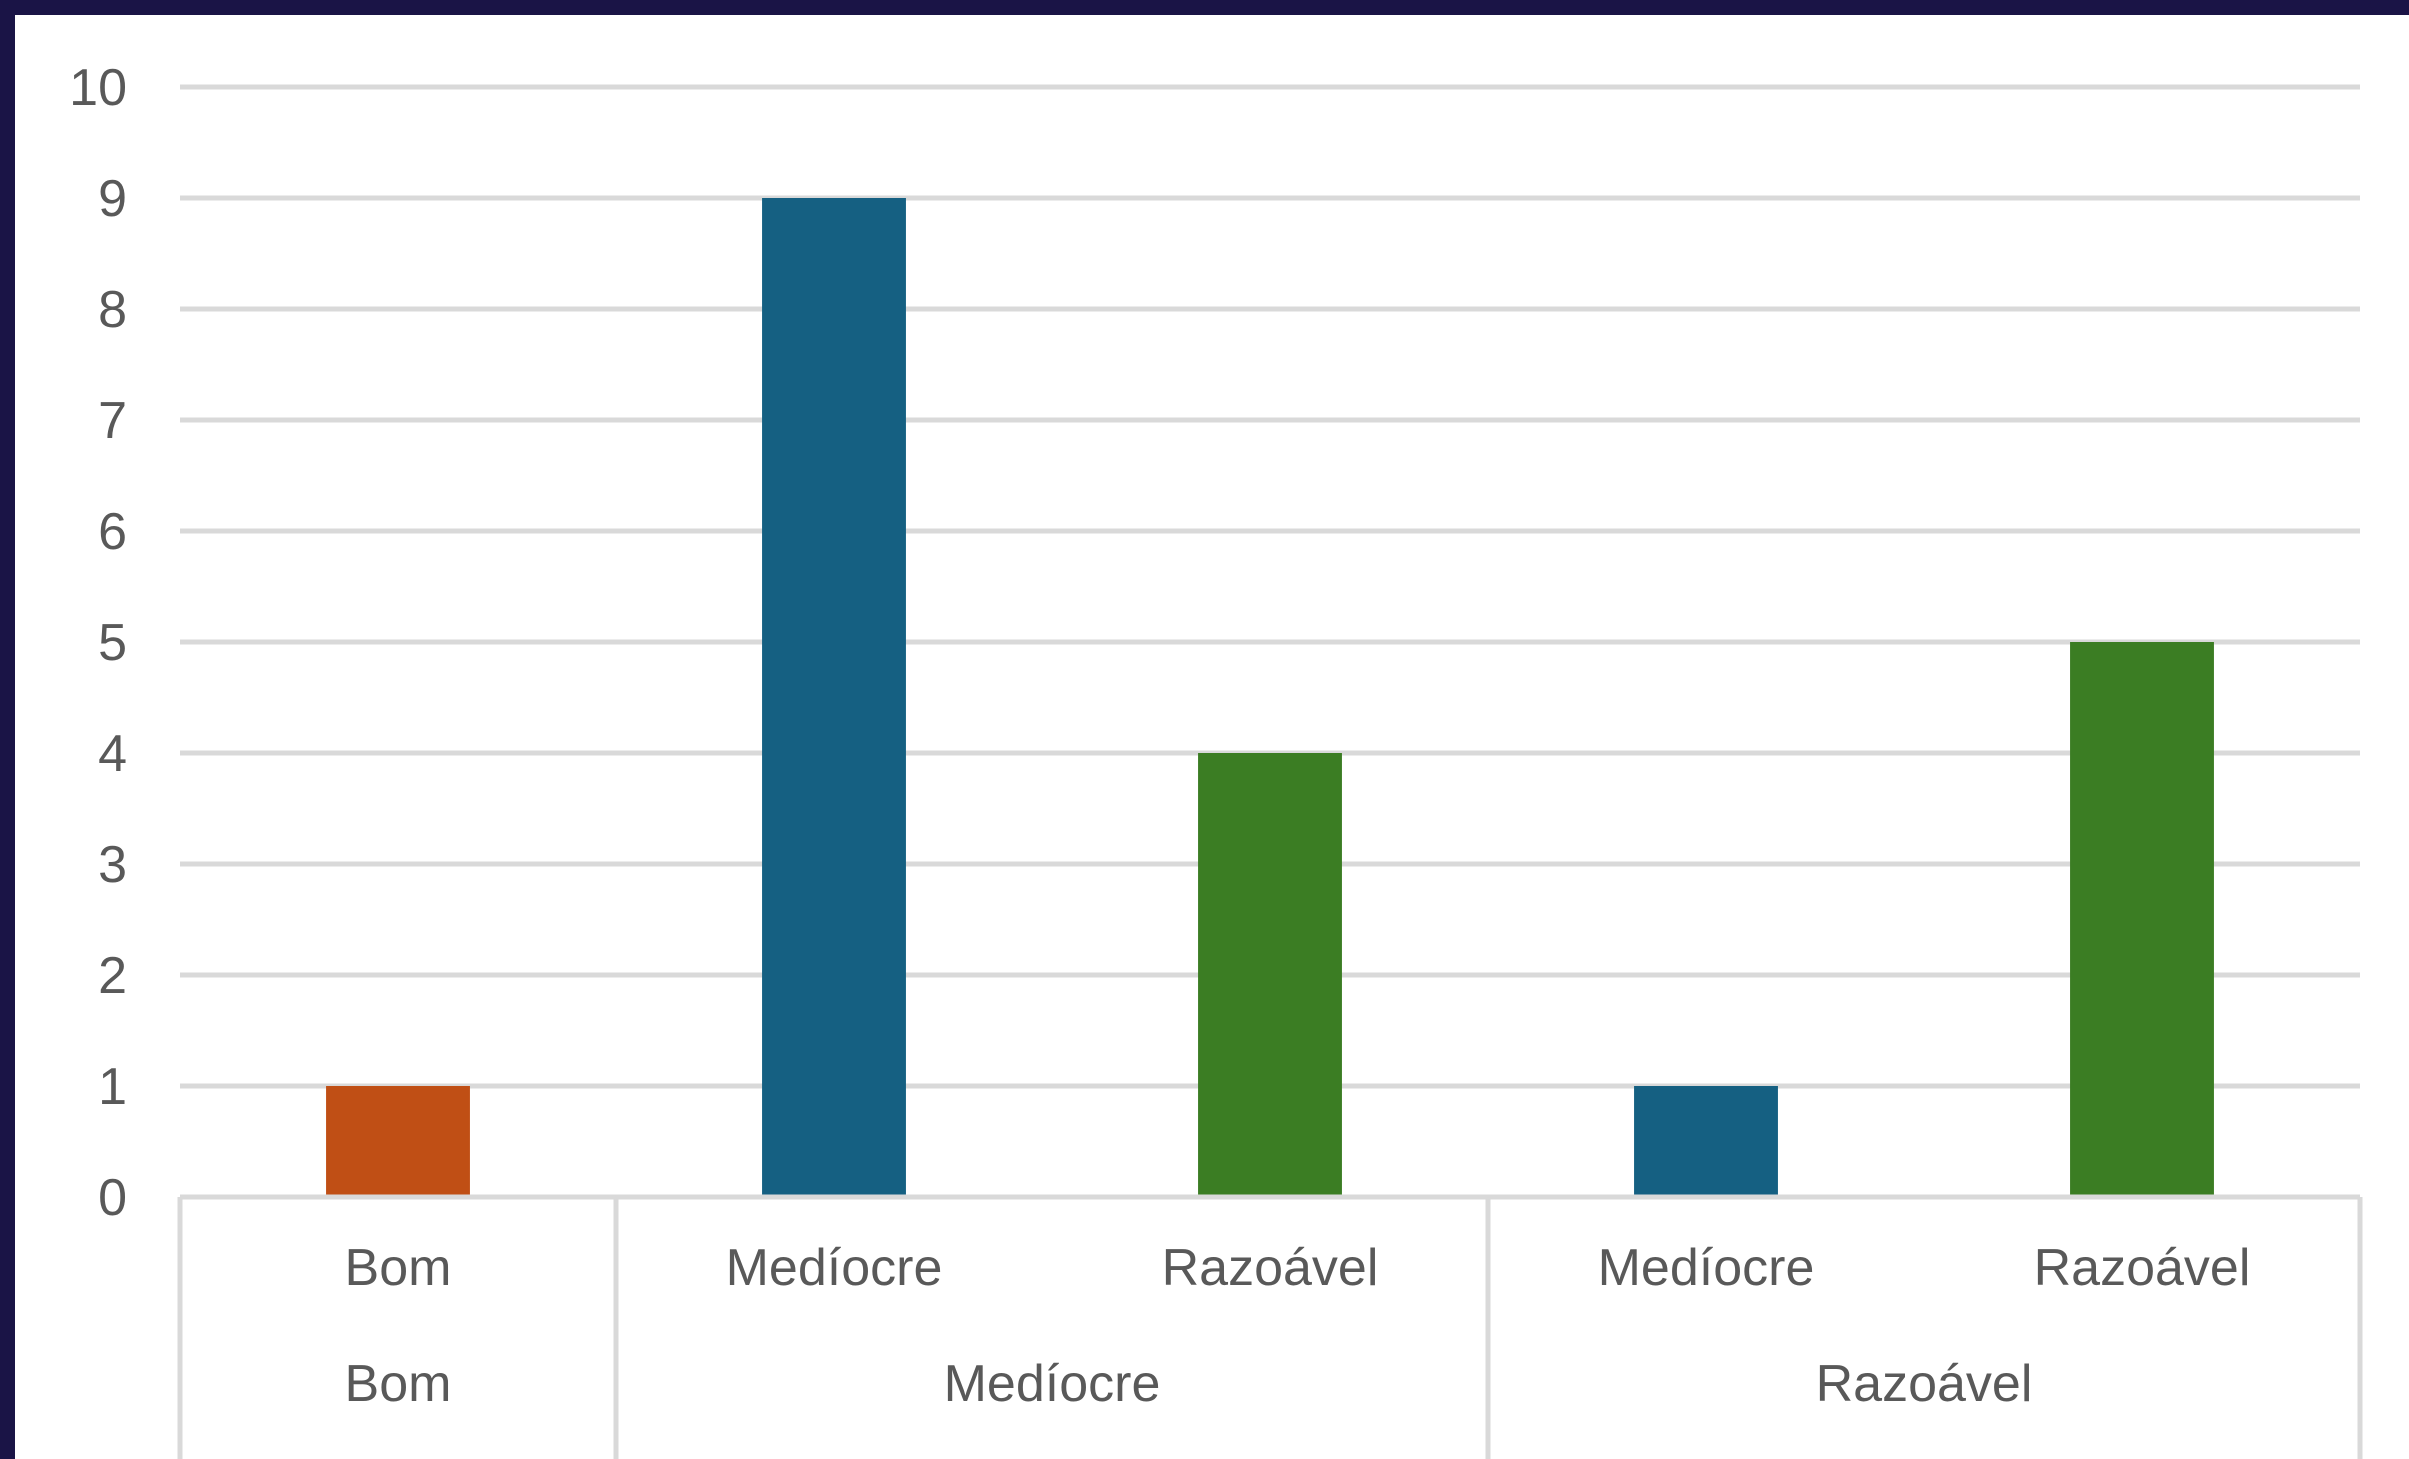 The width and height of the screenshot is (2409, 1459). What do you see at coordinates (112, 1198) in the screenshot?
I see `y-tick-label: 0` at bounding box center [112, 1198].